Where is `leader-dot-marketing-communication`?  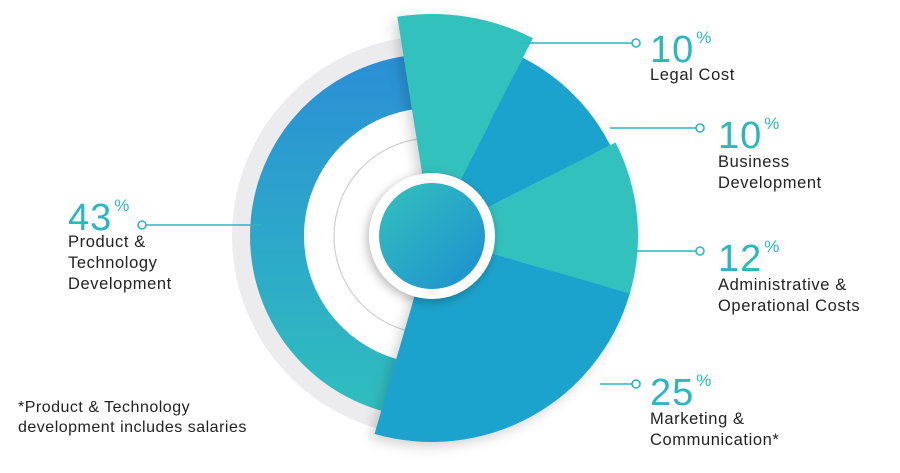
leader-dot-marketing-communication is located at coordinates (636, 384).